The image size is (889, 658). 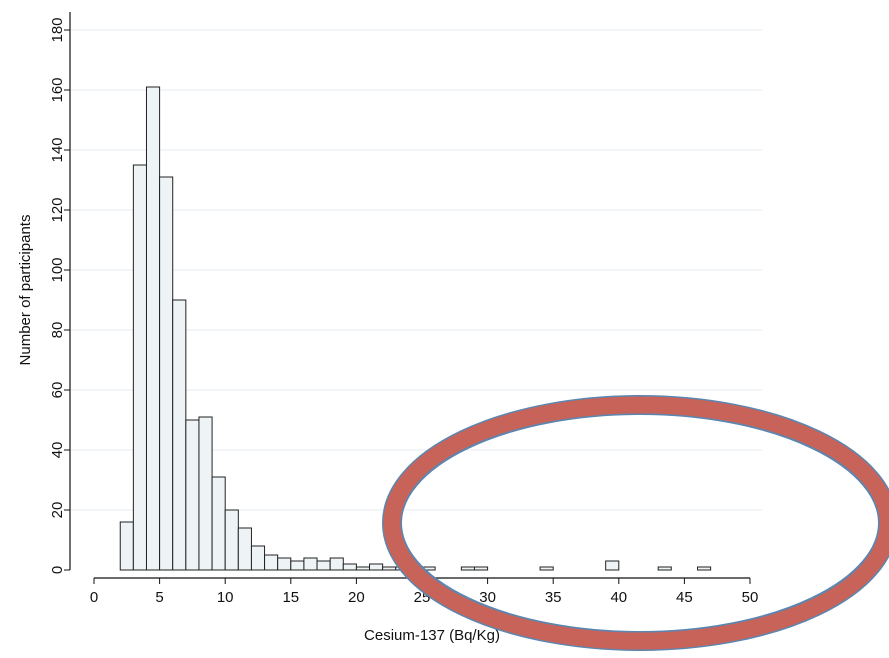 What do you see at coordinates (750, 597) in the screenshot?
I see `x-tick-label: 50` at bounding box center [750, 597].